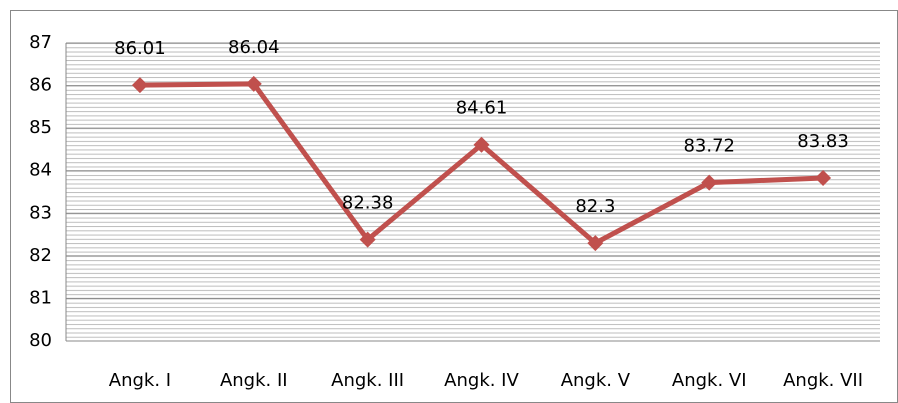 The image size is (898, 403). I want to click on y-tick-label: 80, so click(40, 340).